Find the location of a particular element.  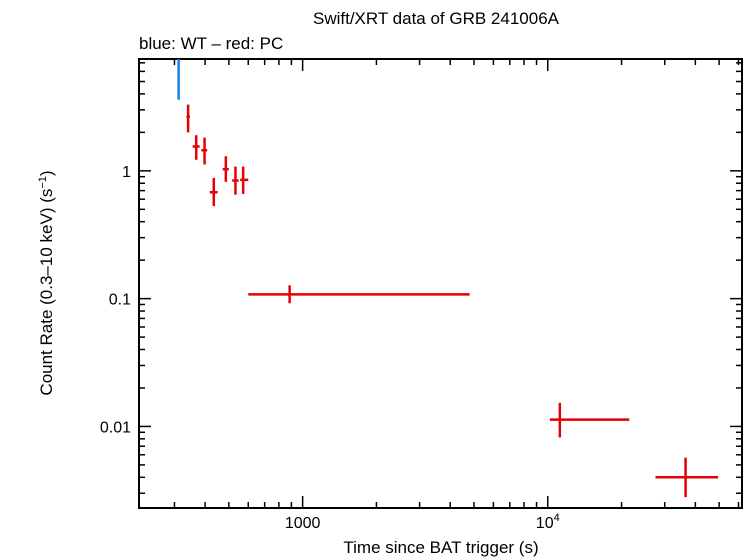

x-tick-label: 1000 is located at coordinates (303, 523).